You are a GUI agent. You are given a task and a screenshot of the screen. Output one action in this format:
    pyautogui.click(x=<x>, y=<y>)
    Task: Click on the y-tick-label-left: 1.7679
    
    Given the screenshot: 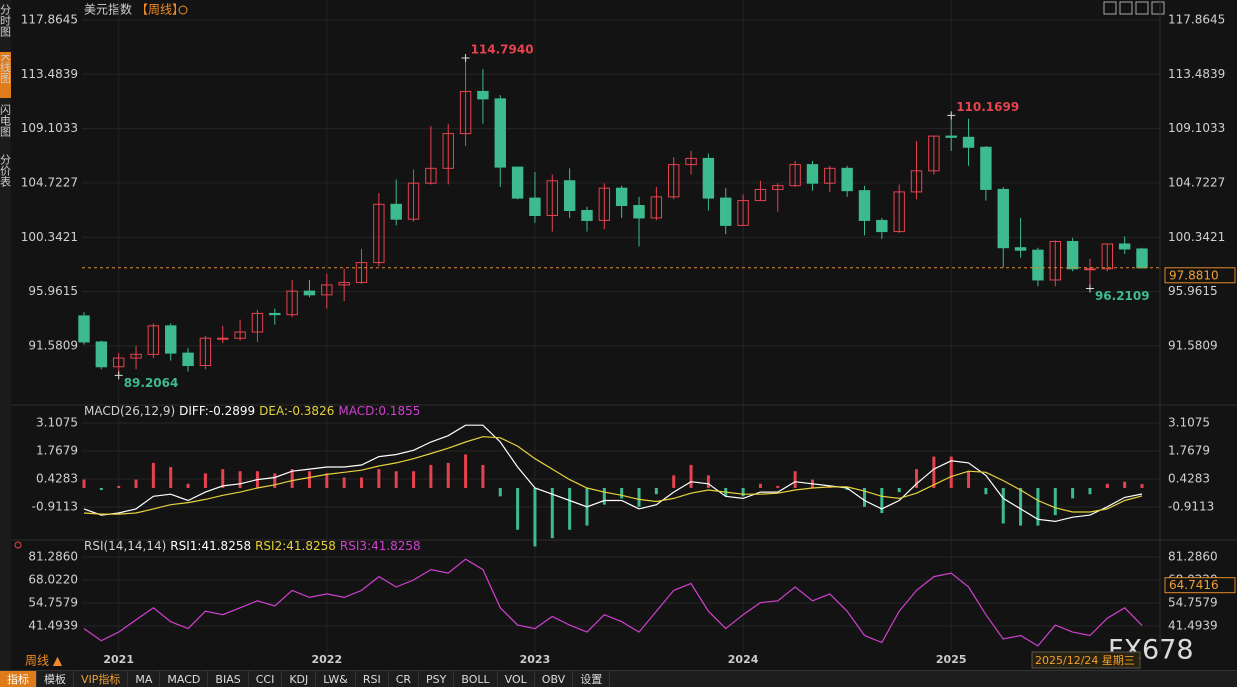 What is the action you would take?
    pyautogui.click(x=57, y=450)
    